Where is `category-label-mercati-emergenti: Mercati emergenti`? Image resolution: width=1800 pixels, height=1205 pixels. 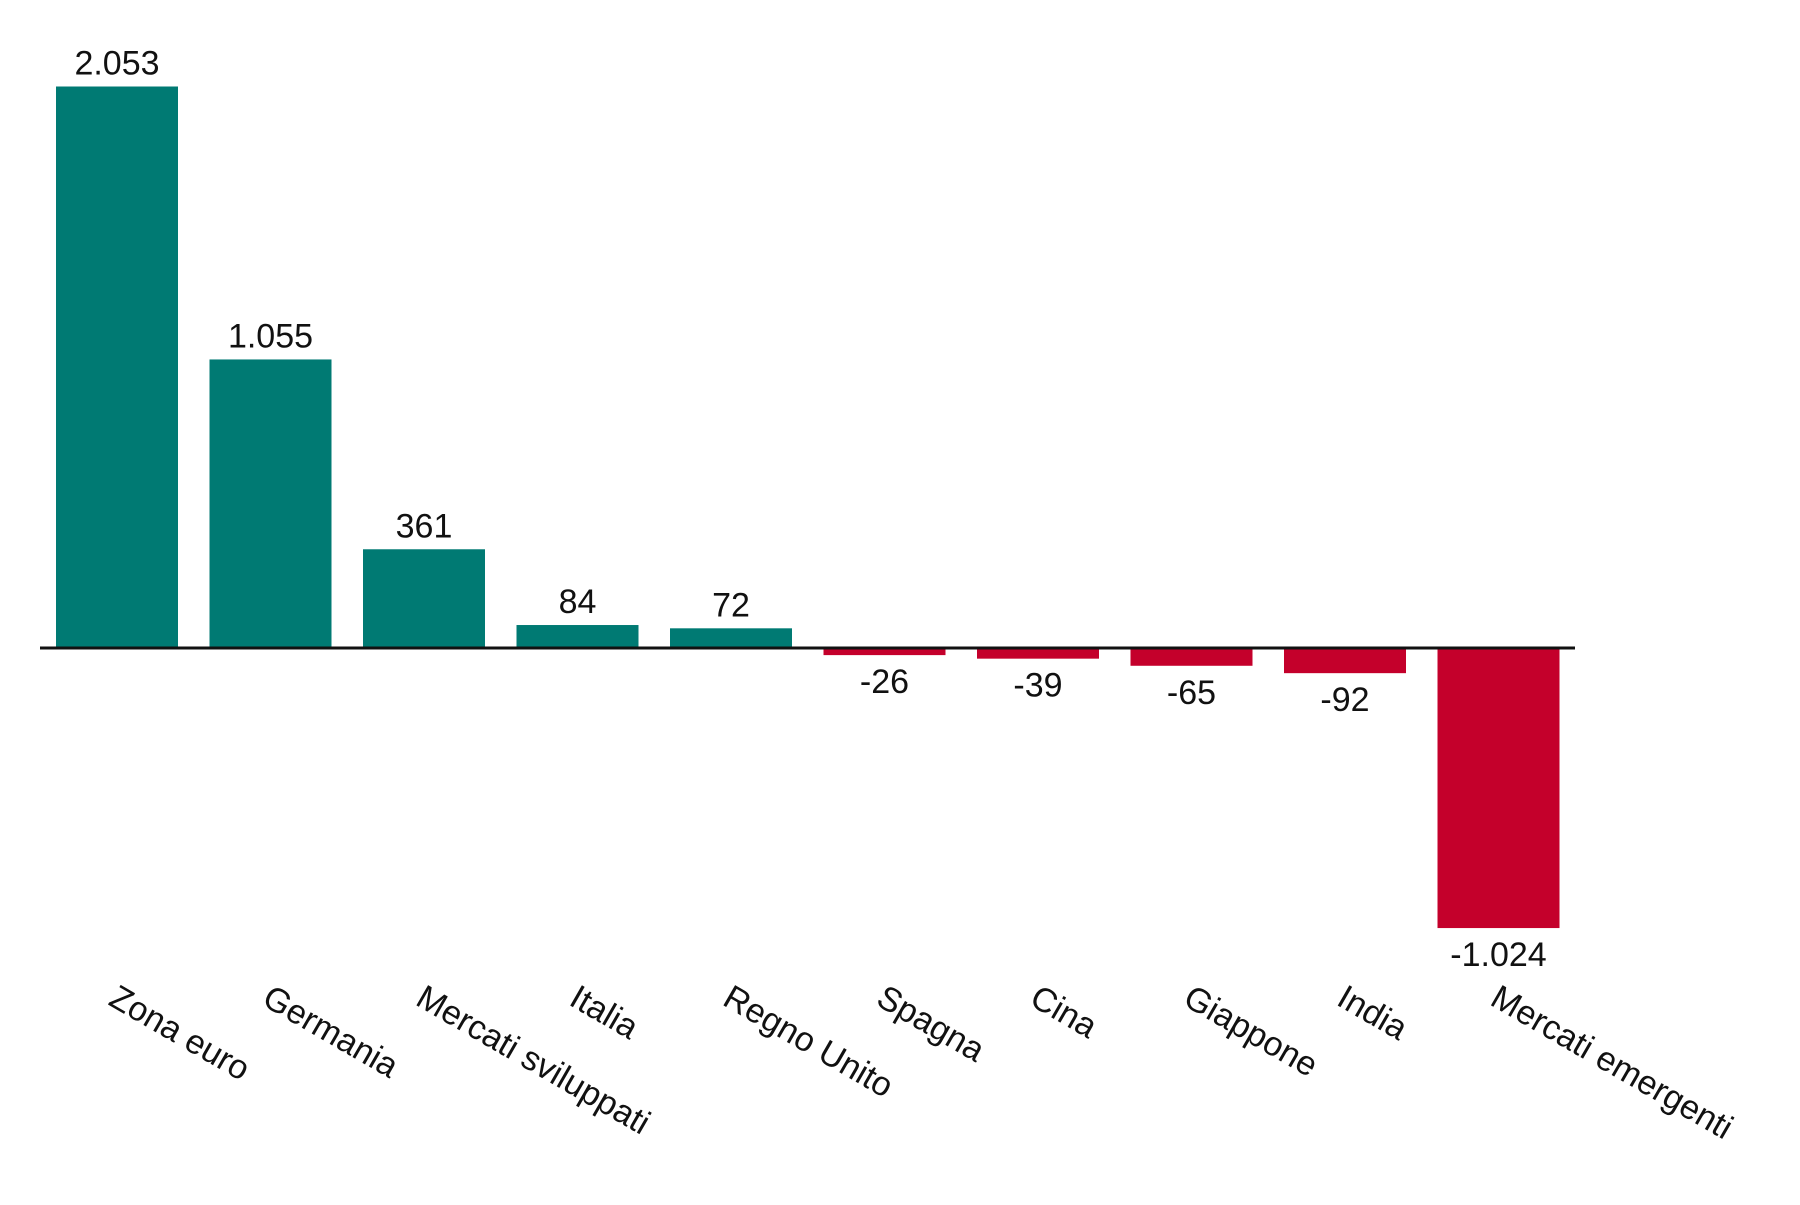 category-label-mercati-emergenti: Mercati emergenti is located at coordinates (1612, 1062).